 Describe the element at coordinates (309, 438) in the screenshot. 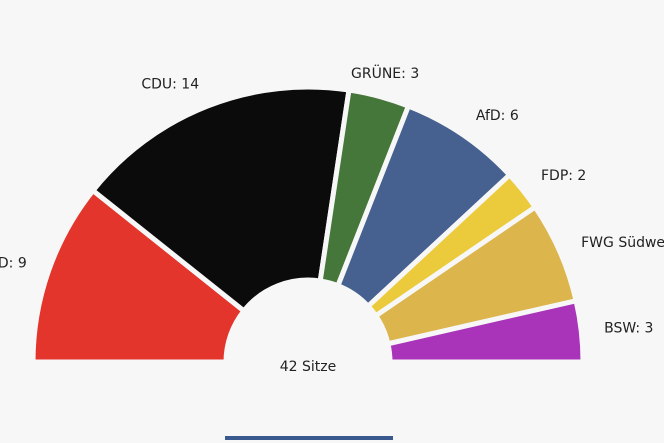

I see `tab-indicator` at that location.